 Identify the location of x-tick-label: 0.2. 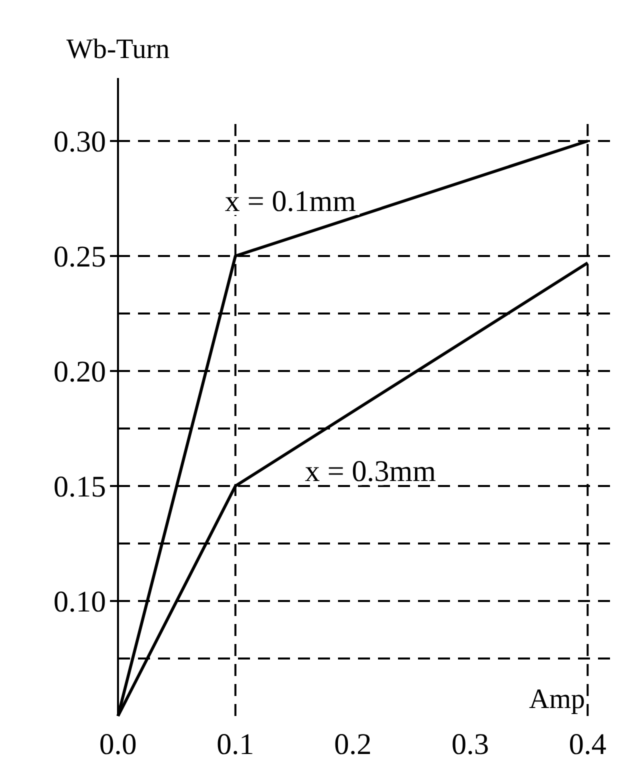
(353, 744).